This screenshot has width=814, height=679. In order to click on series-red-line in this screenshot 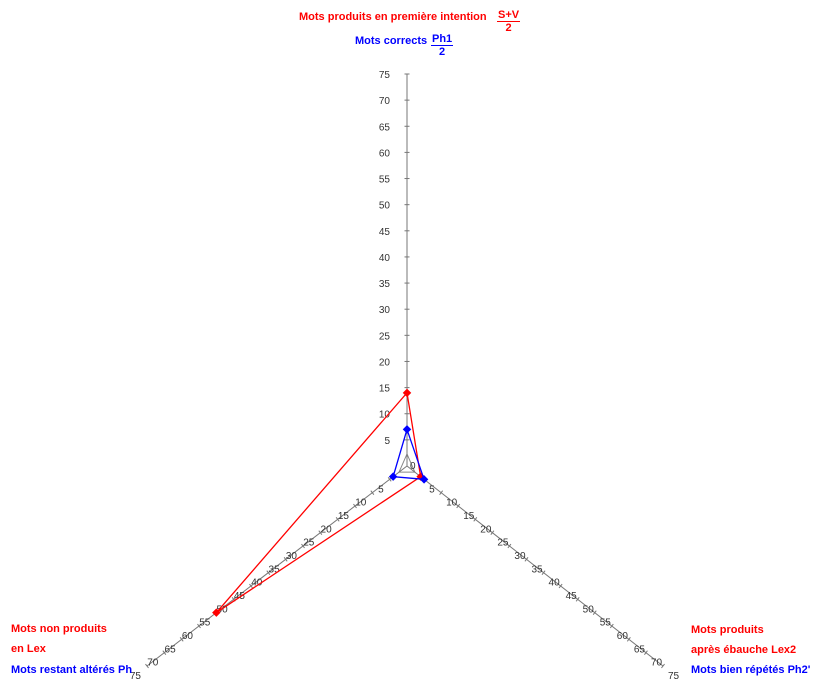, I will do `click(318, 502)`.